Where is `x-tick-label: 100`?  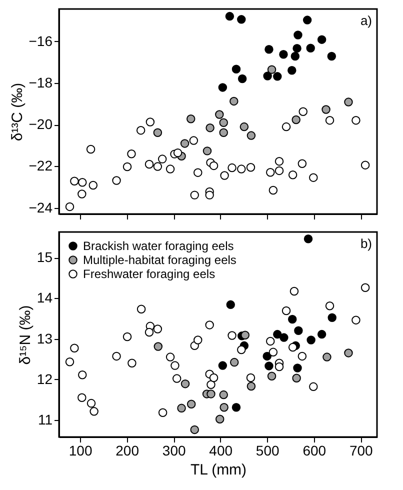 x-tick-label: 100 is located at coordinates (80, 450).